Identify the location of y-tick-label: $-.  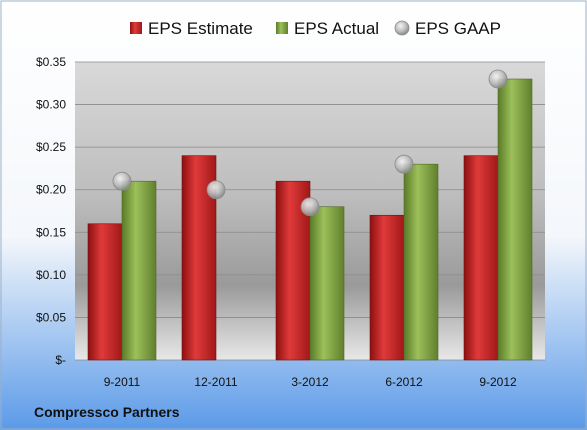
(60, 360).